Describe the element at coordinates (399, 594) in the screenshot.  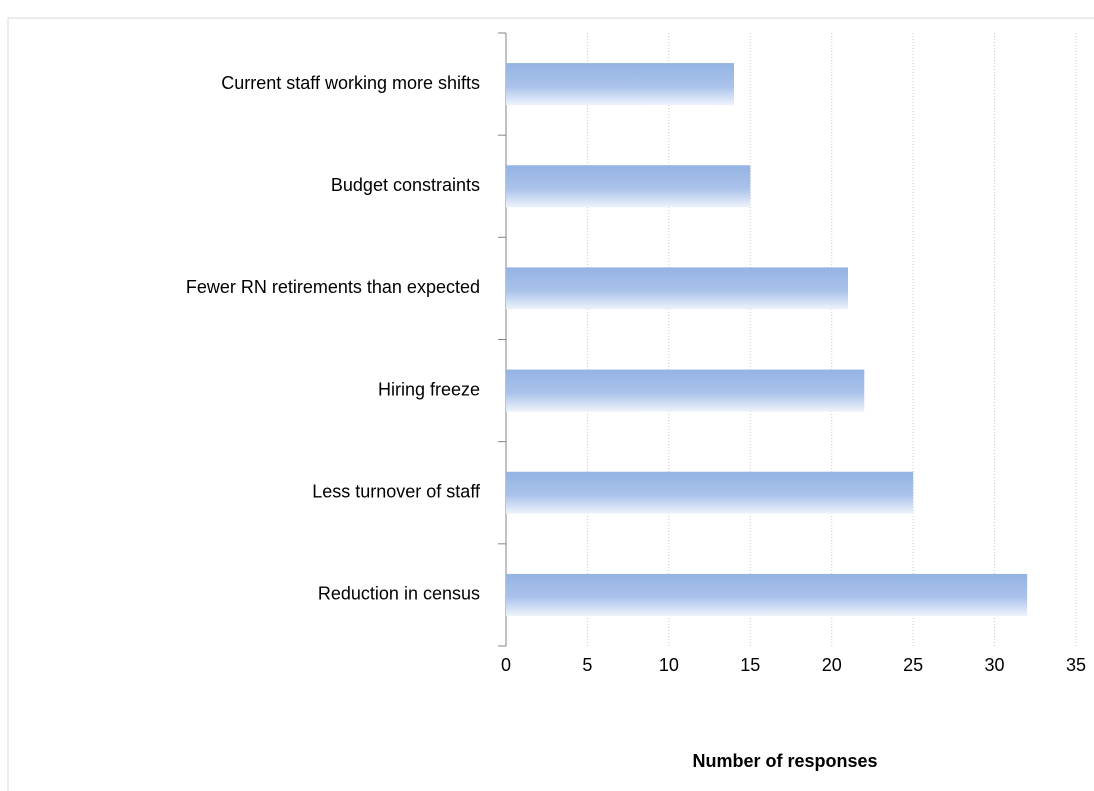
I see `y-tick-label: Reduction in census` at that location.